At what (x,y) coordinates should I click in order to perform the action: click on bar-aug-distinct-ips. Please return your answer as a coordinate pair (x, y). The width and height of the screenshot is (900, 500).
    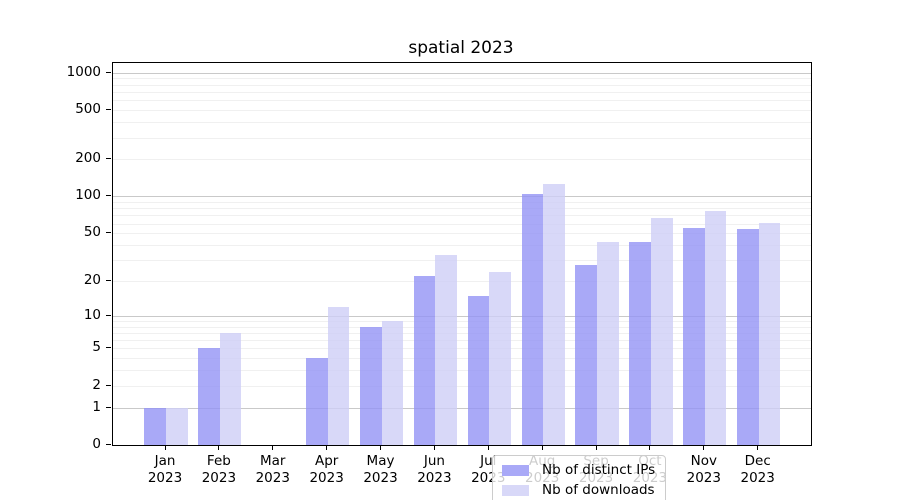
    Looking at the image, I should click on (532, 319).